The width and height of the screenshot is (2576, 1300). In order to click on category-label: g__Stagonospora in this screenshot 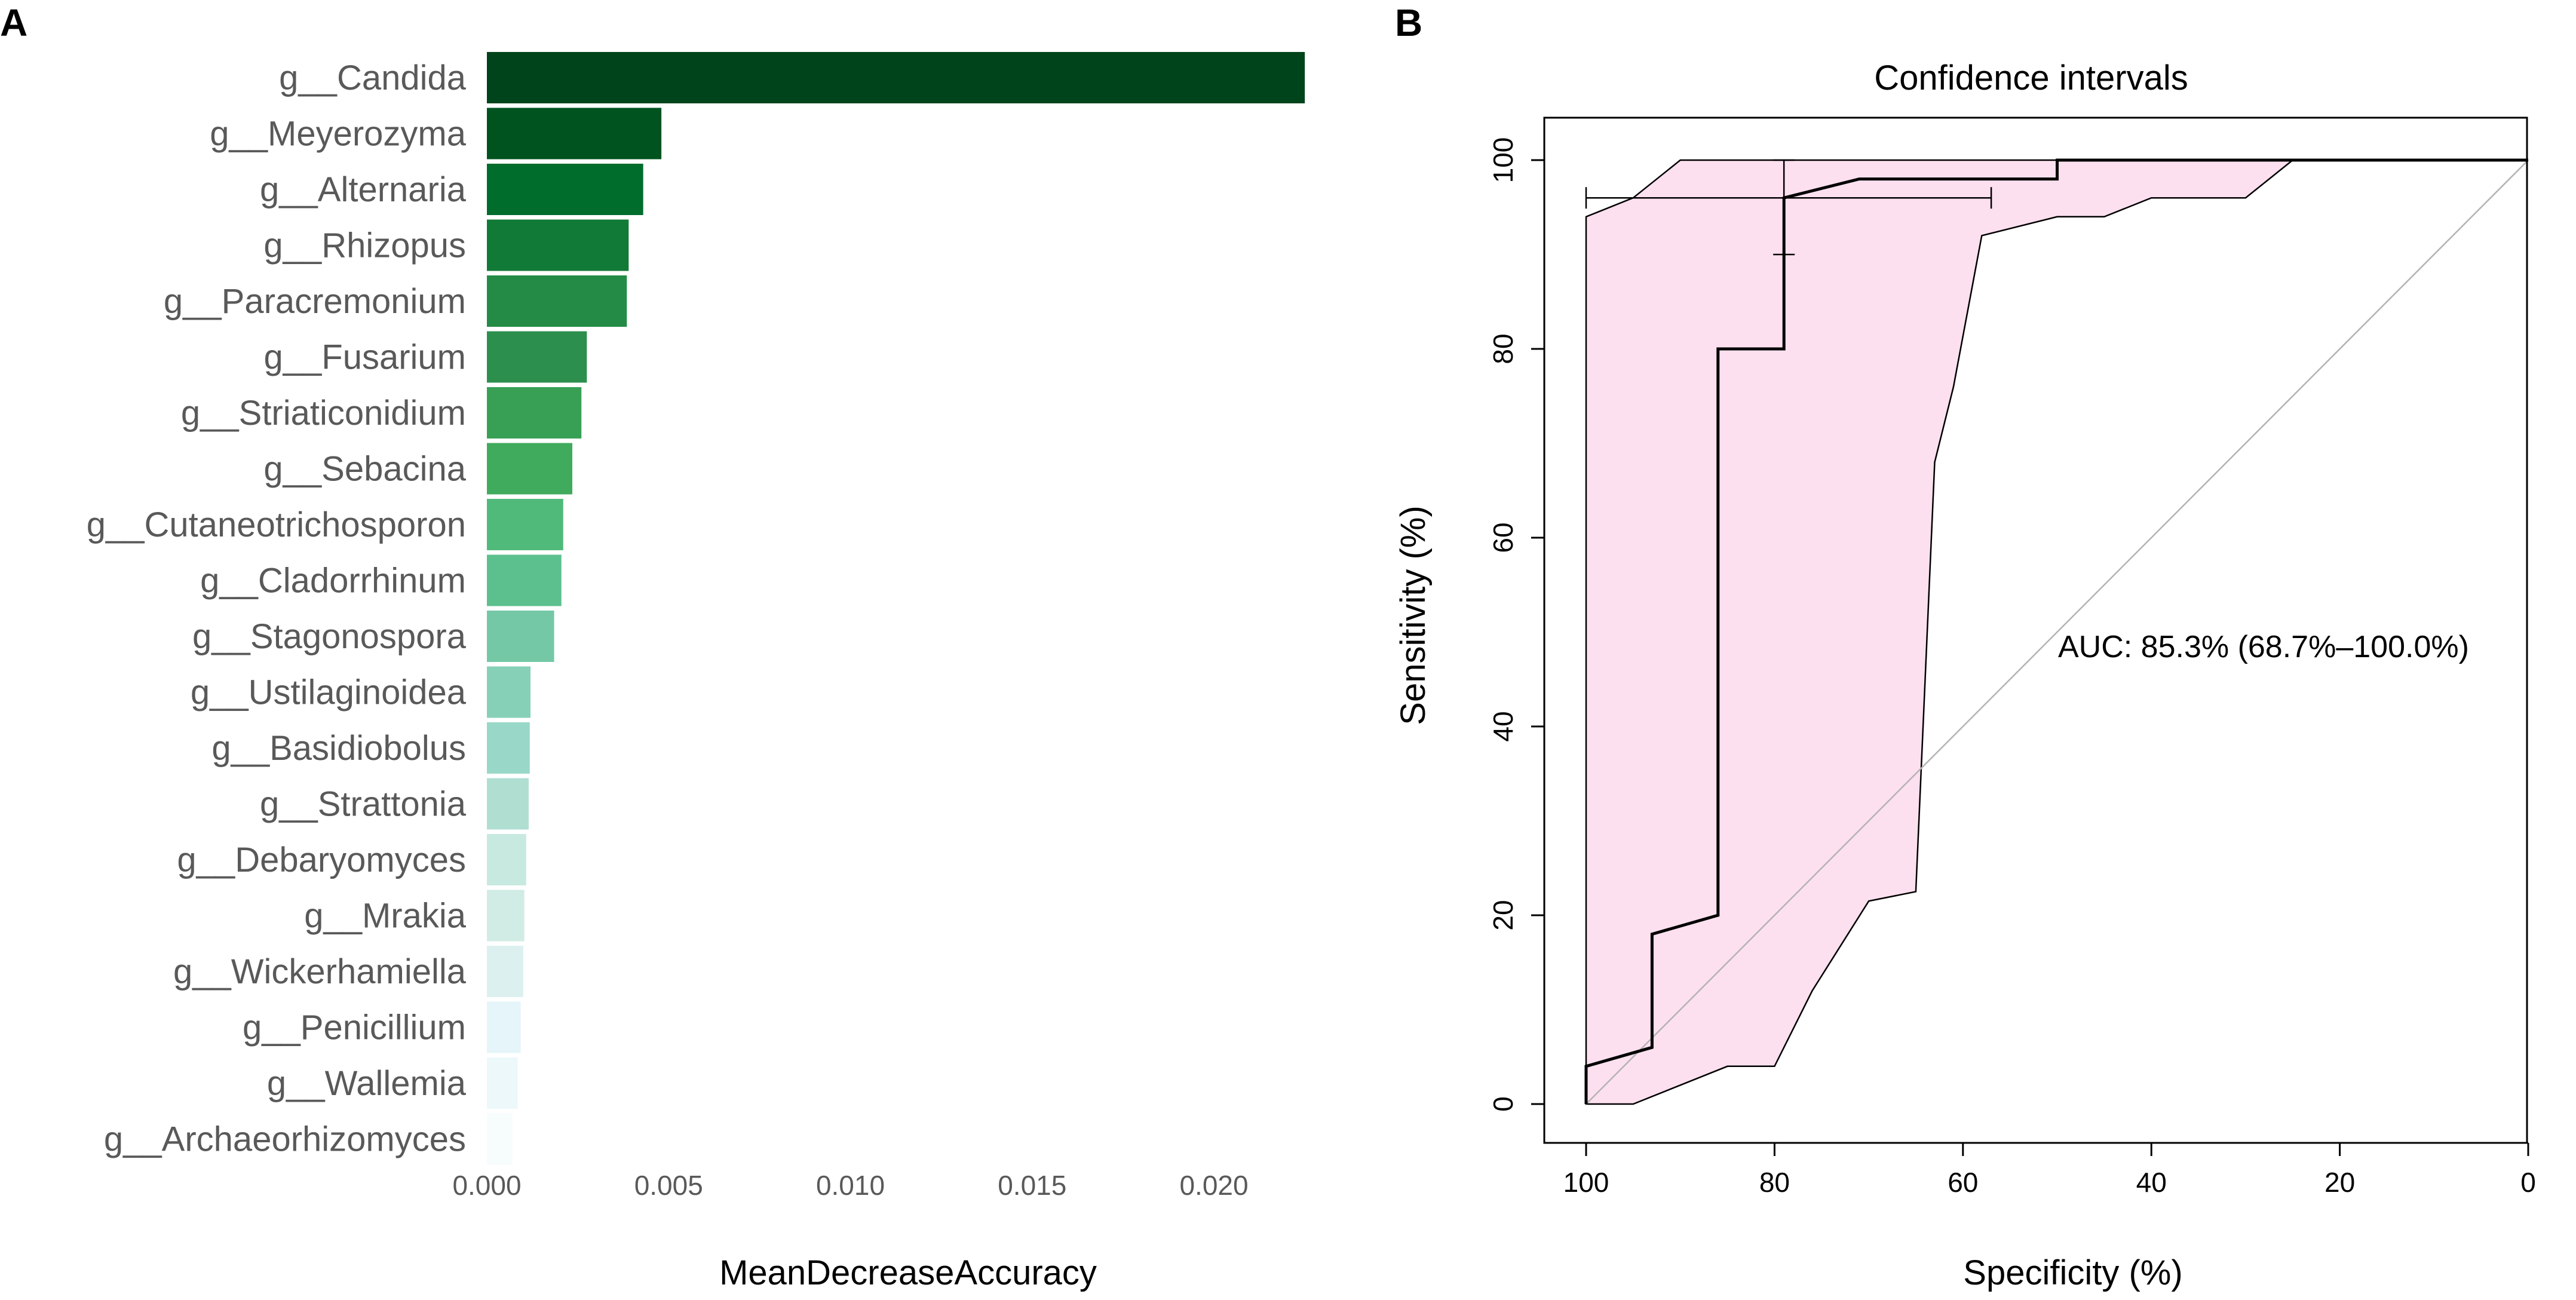, I will do `click(329, 636)`.